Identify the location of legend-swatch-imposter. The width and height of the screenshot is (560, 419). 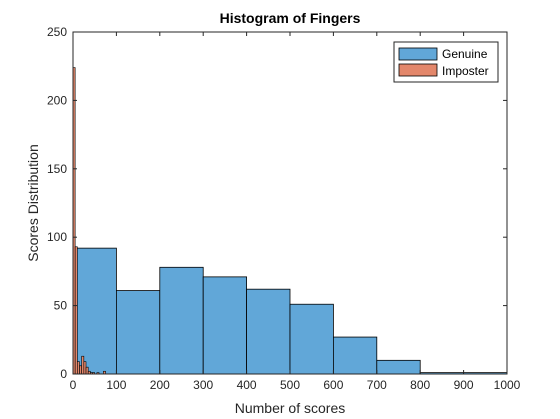
(418, 70).